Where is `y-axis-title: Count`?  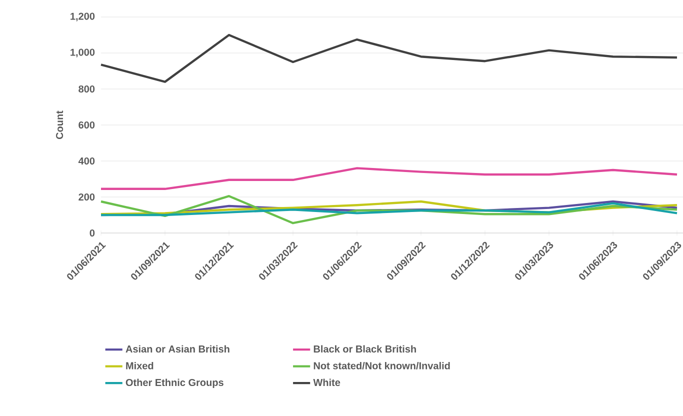 y-axis-title: Count is located at coordinates (60, 125).